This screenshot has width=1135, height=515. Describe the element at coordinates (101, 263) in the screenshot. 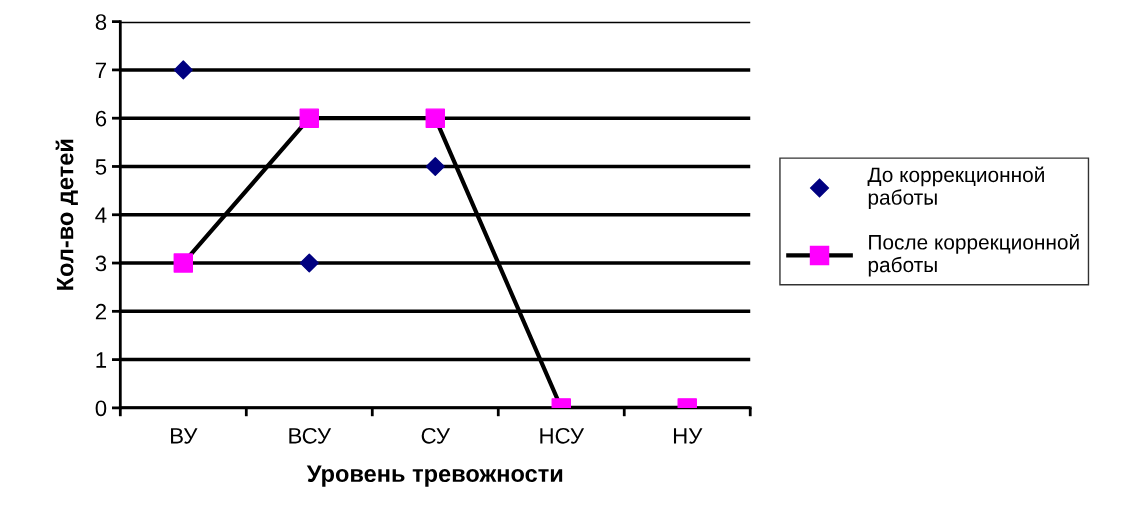

I see `y-tick-label: 3` at that location.